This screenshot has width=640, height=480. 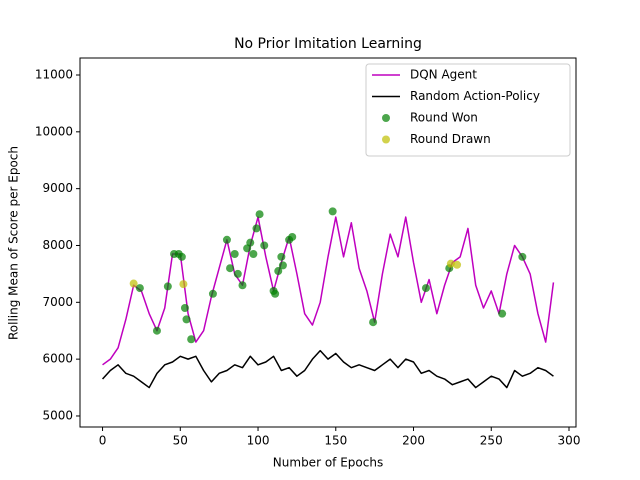 What do you see at coordinates (180, 441) in the screenshot?
I see `x-tick-label: 50` at bounding box center [180, 441].